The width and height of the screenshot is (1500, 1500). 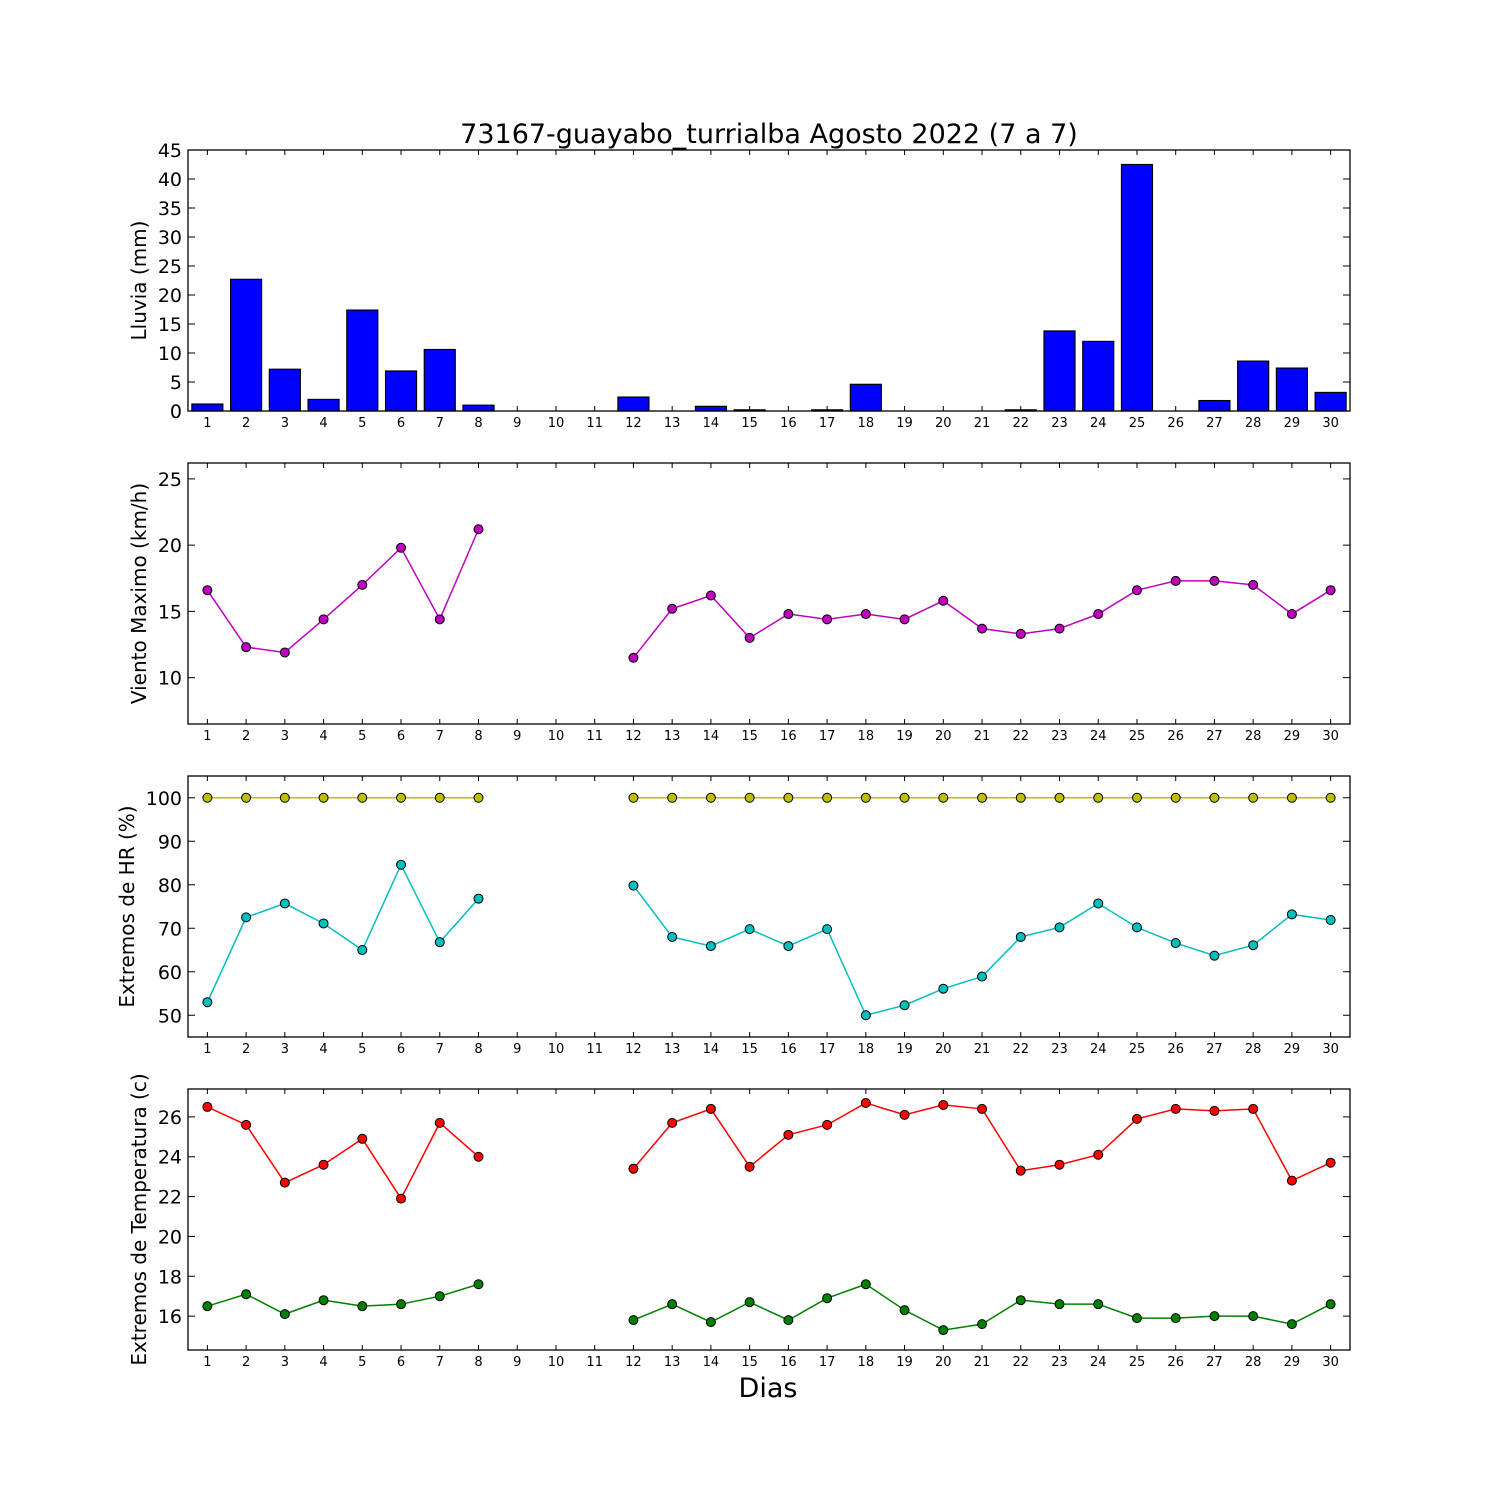 What do you see at coordinates (556, 1049) in the screenshot?
I see `humidity-xtick-label: 10` at bounding box center [556, 1049].